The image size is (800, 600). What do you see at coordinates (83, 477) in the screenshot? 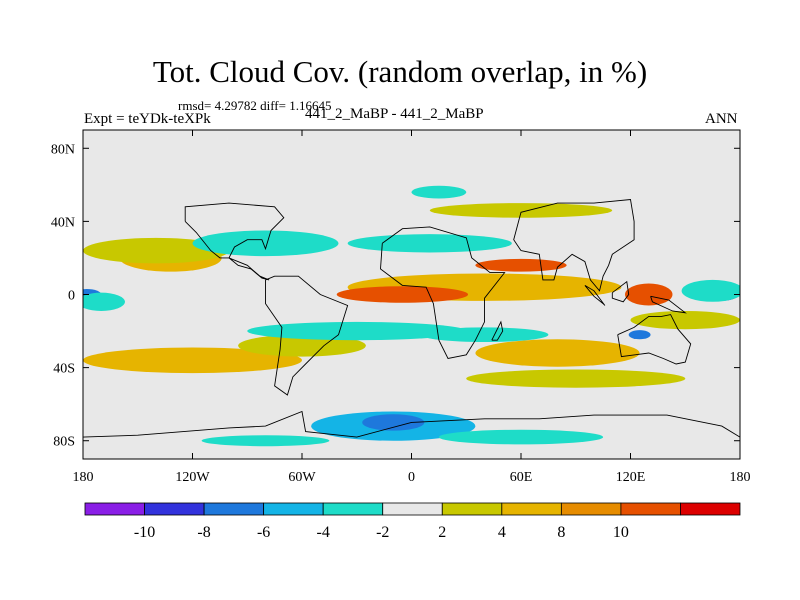
I see `x-tick-label-0: 180` at bounding box center [83, 477].